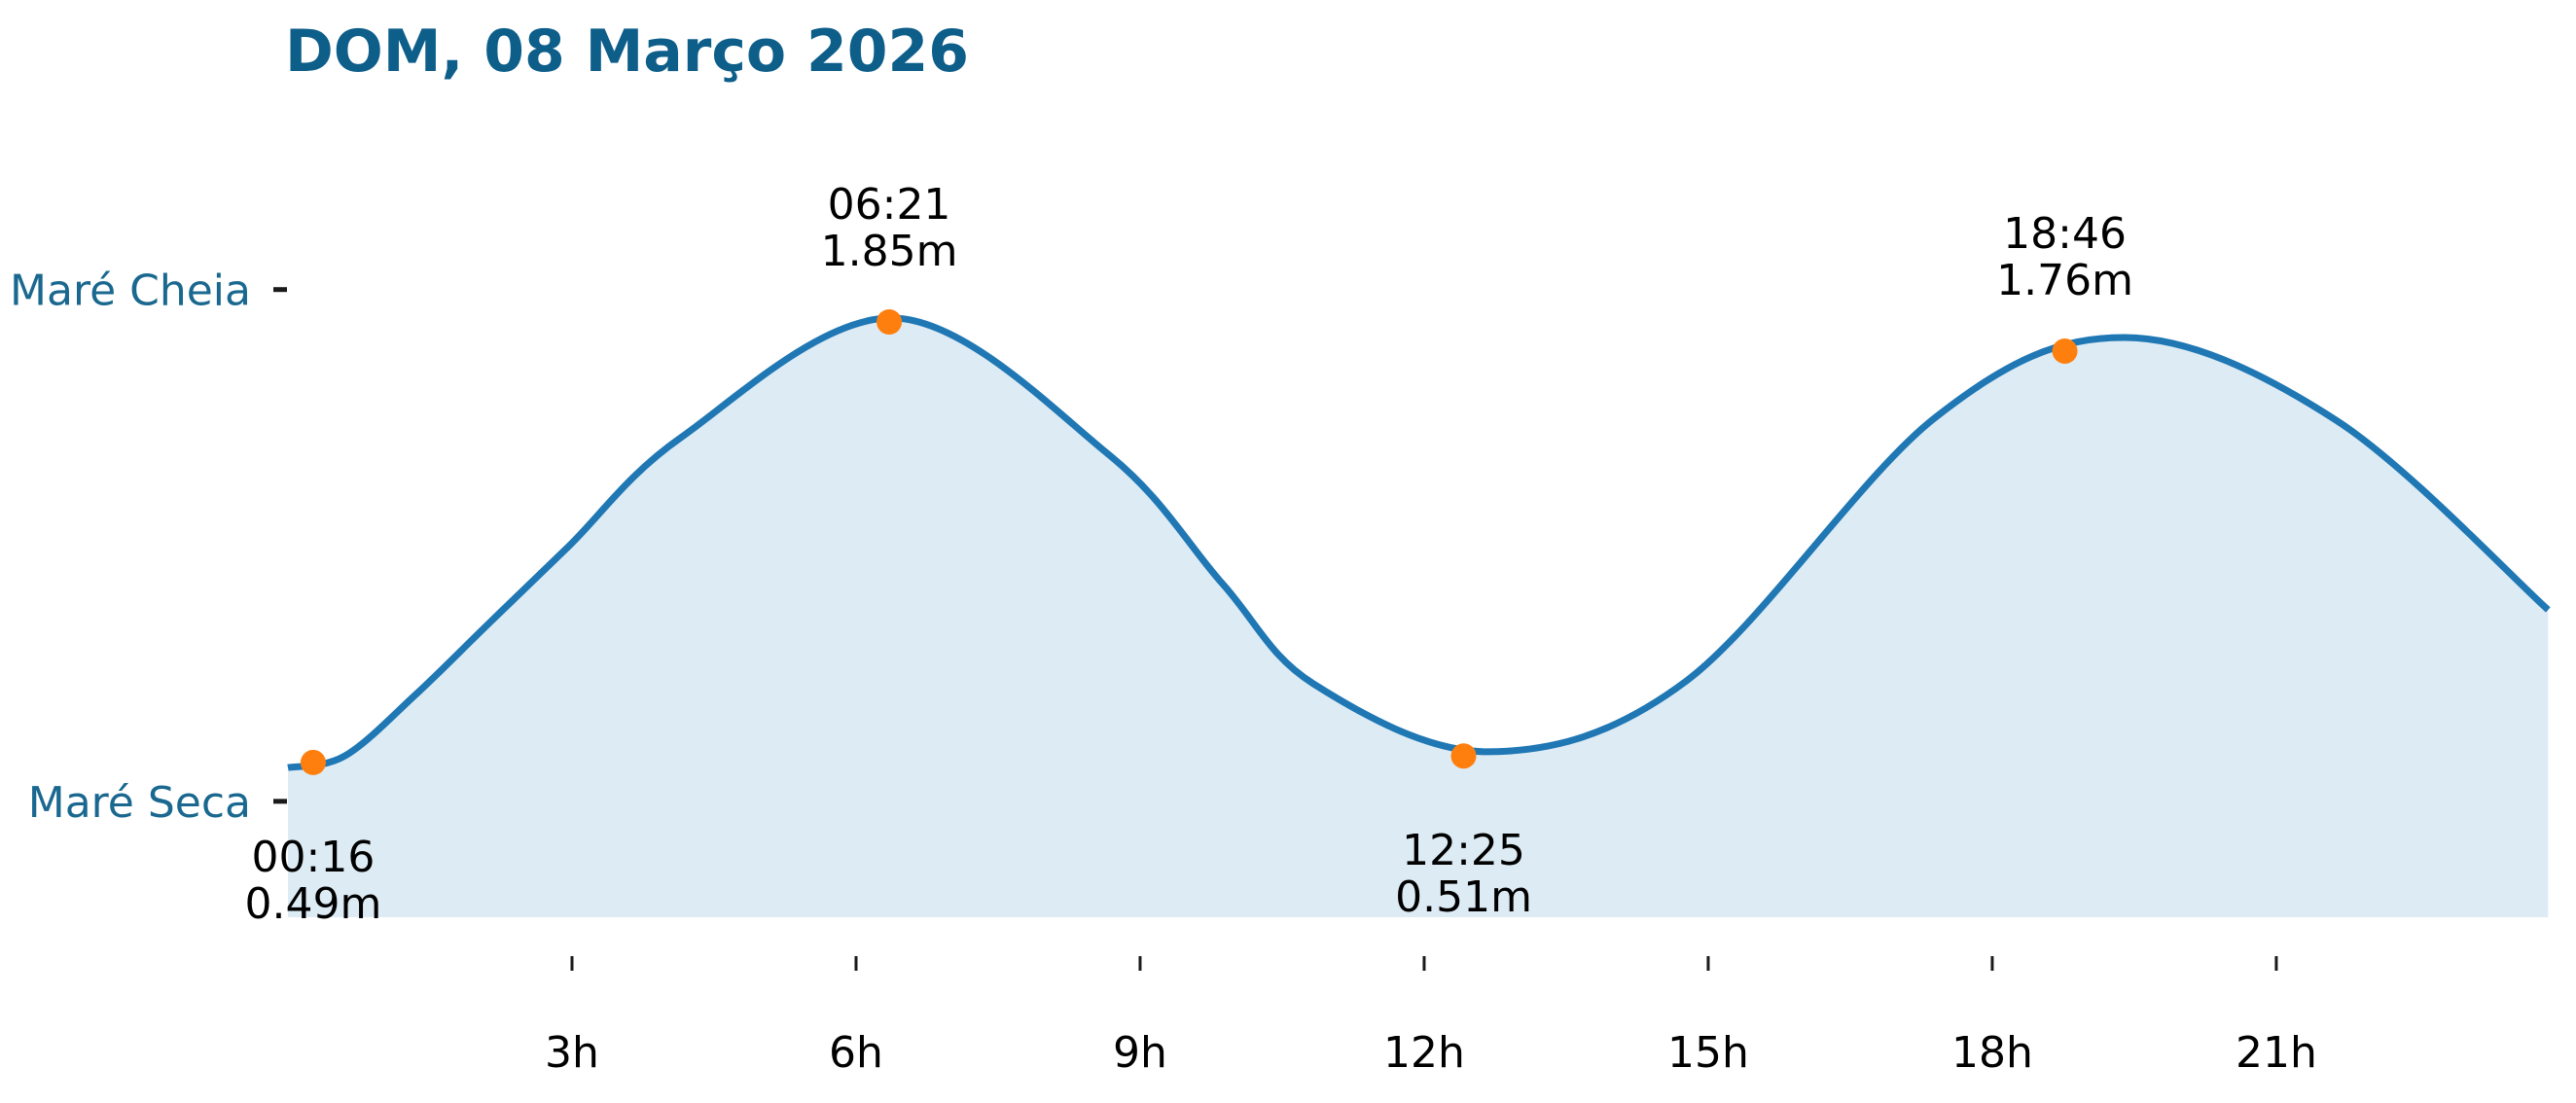 The height and width of the screenshot is (1103, 2576). I want to click on x-tick-label-6h: 6h, so click(856, 1053).